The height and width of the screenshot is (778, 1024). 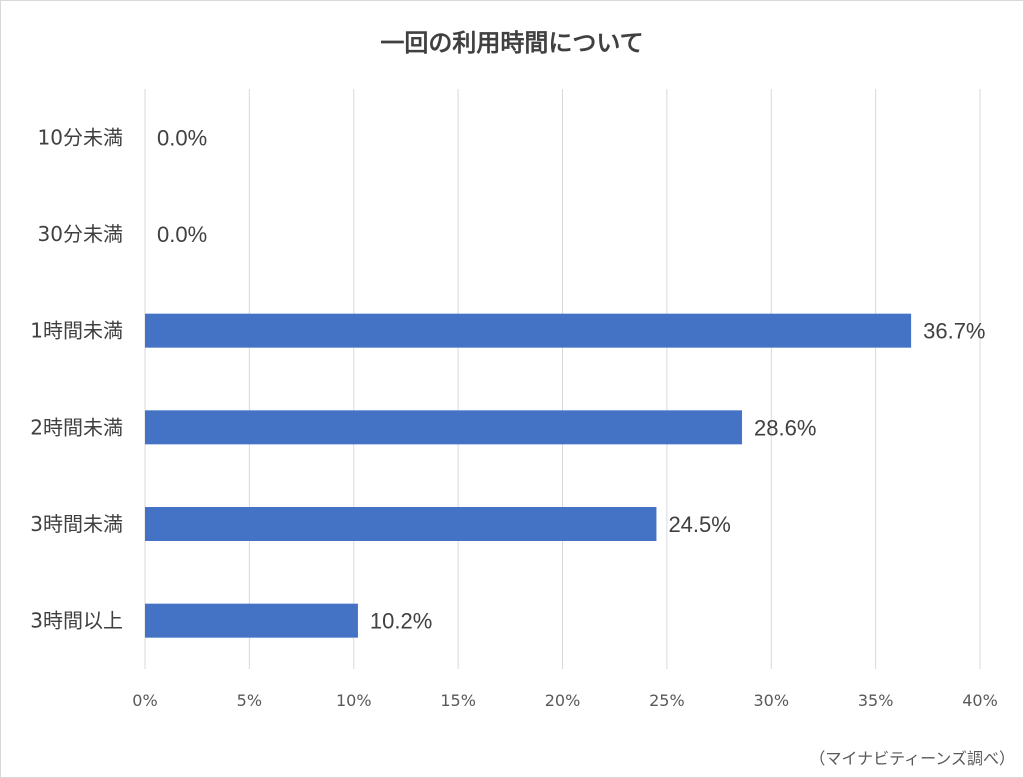 I want to click on data-label: 10.2%, so click(x=401, y=621).